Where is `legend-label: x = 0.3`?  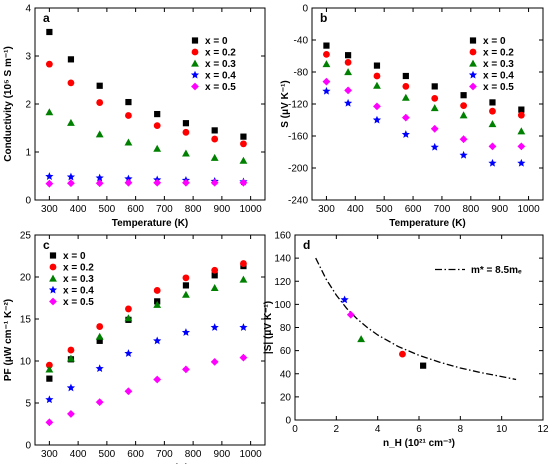
legend-label: x = 0.3 is located at coordinates (220, 64).